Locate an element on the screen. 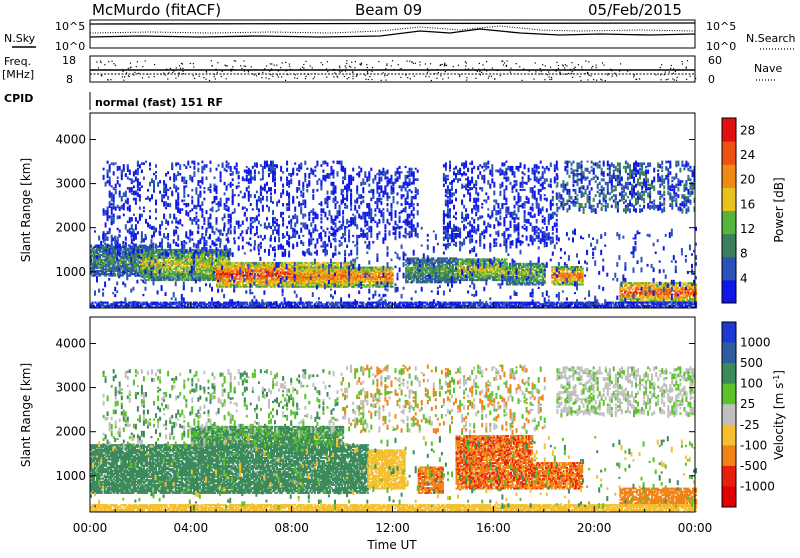  freq-tick-top: 18 is located at coordinates (69, 60).